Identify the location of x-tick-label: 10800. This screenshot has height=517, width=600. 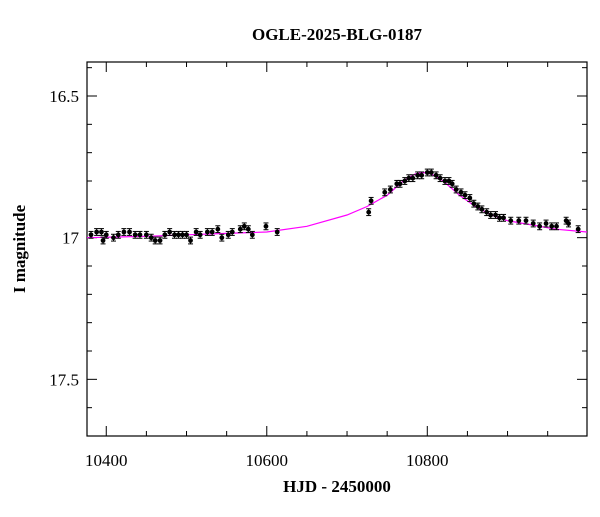
(427, 460).